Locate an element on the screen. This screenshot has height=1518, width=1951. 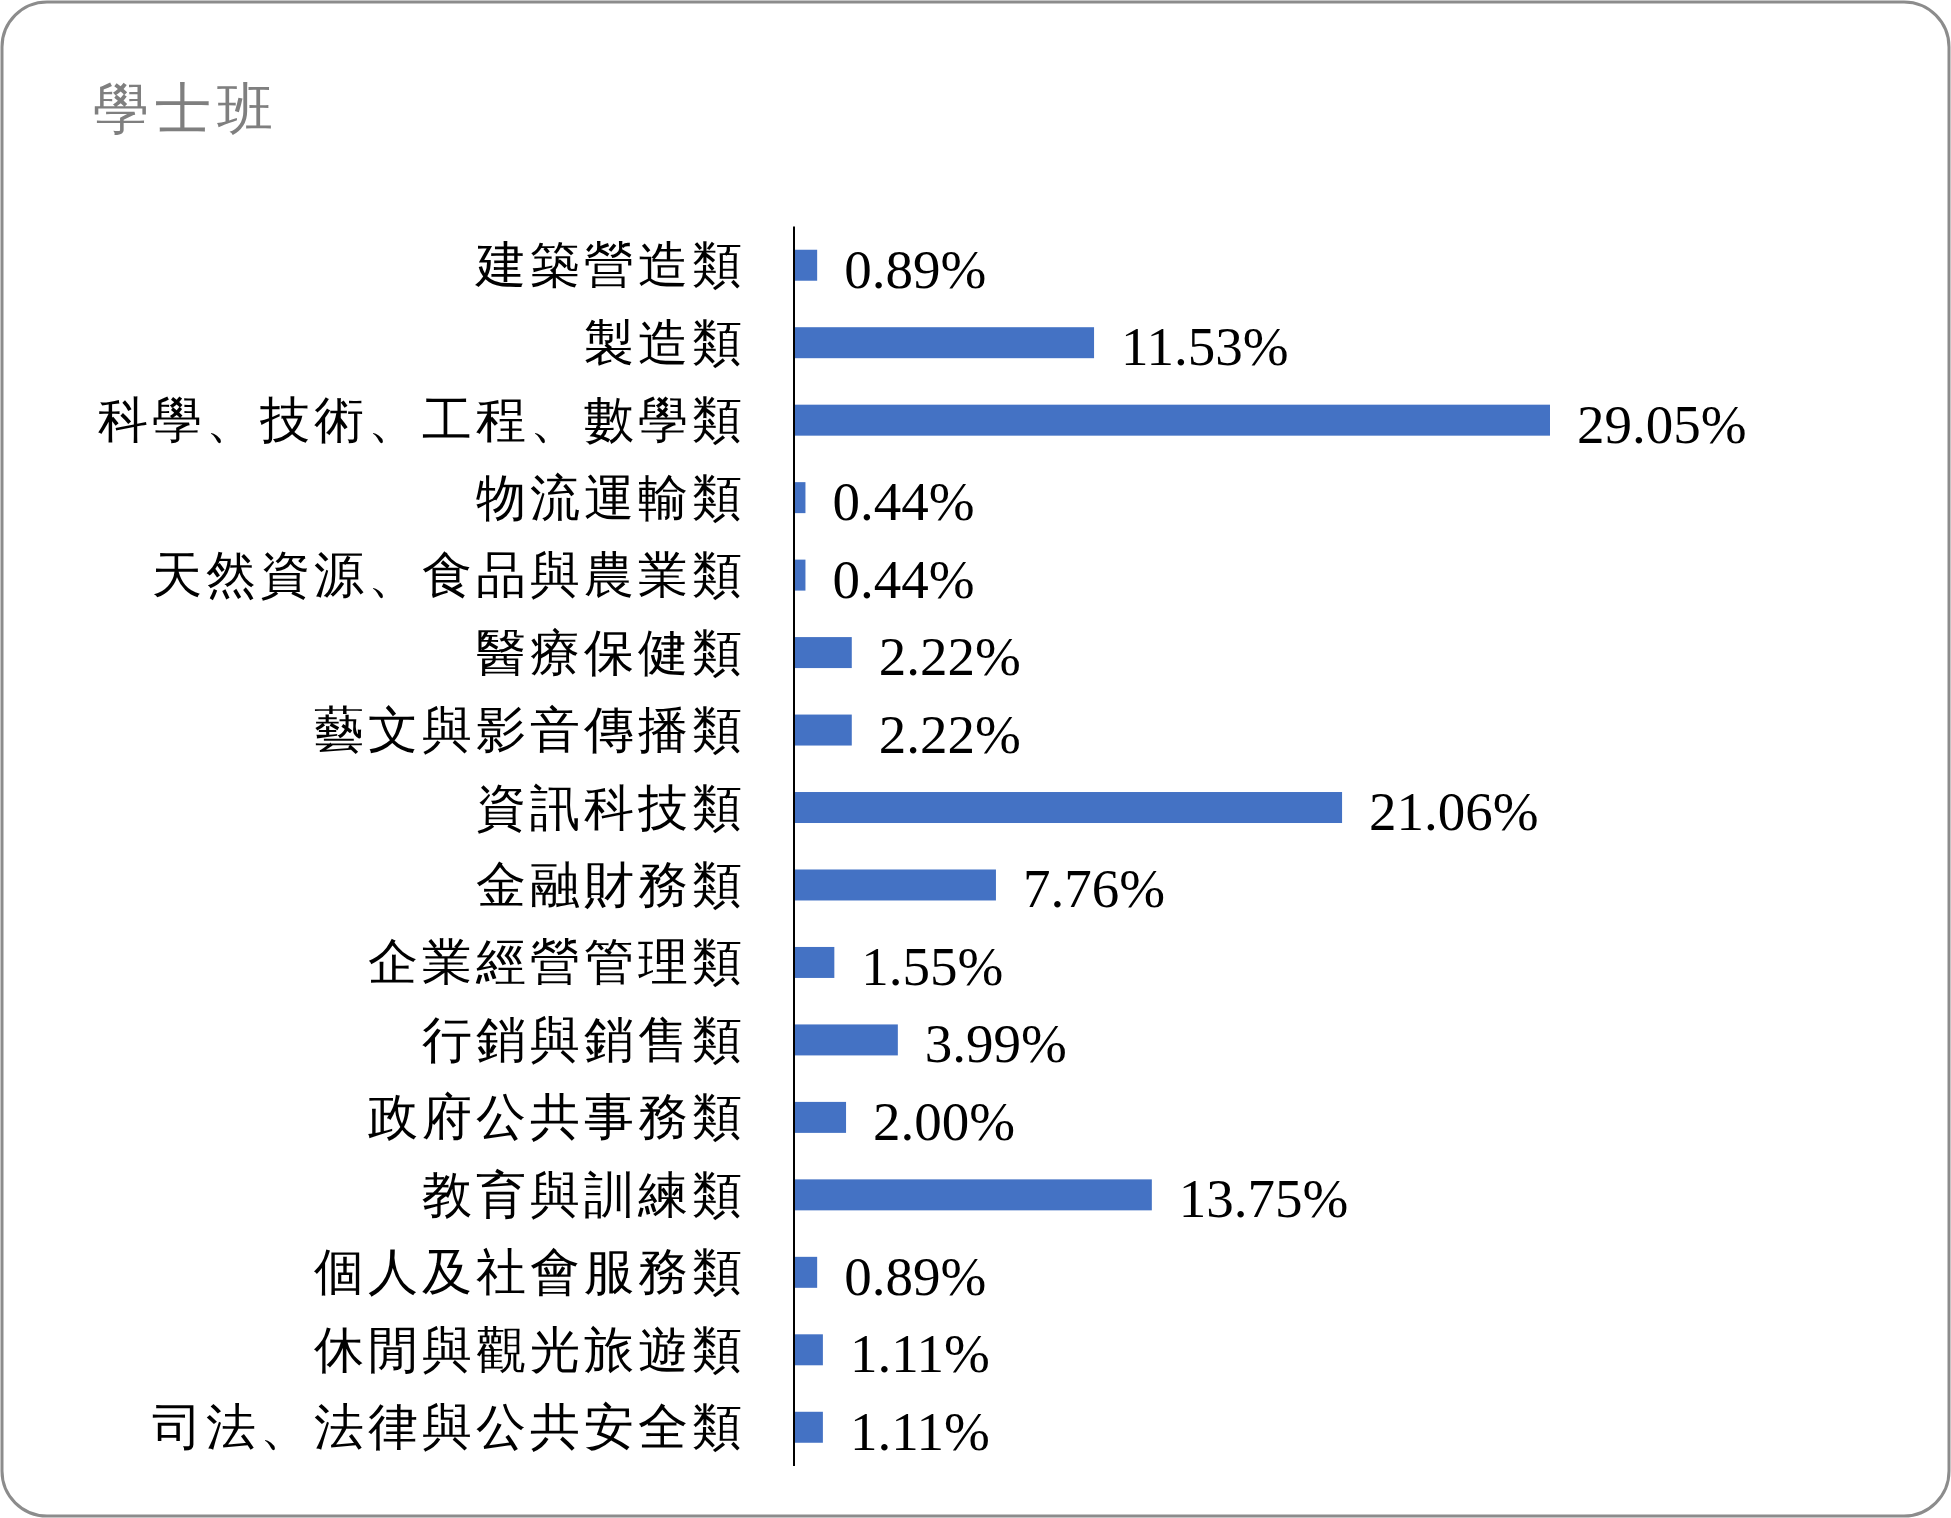
y-tick-label: 個人及社會服務類 is located at coordinates (530, 1272).